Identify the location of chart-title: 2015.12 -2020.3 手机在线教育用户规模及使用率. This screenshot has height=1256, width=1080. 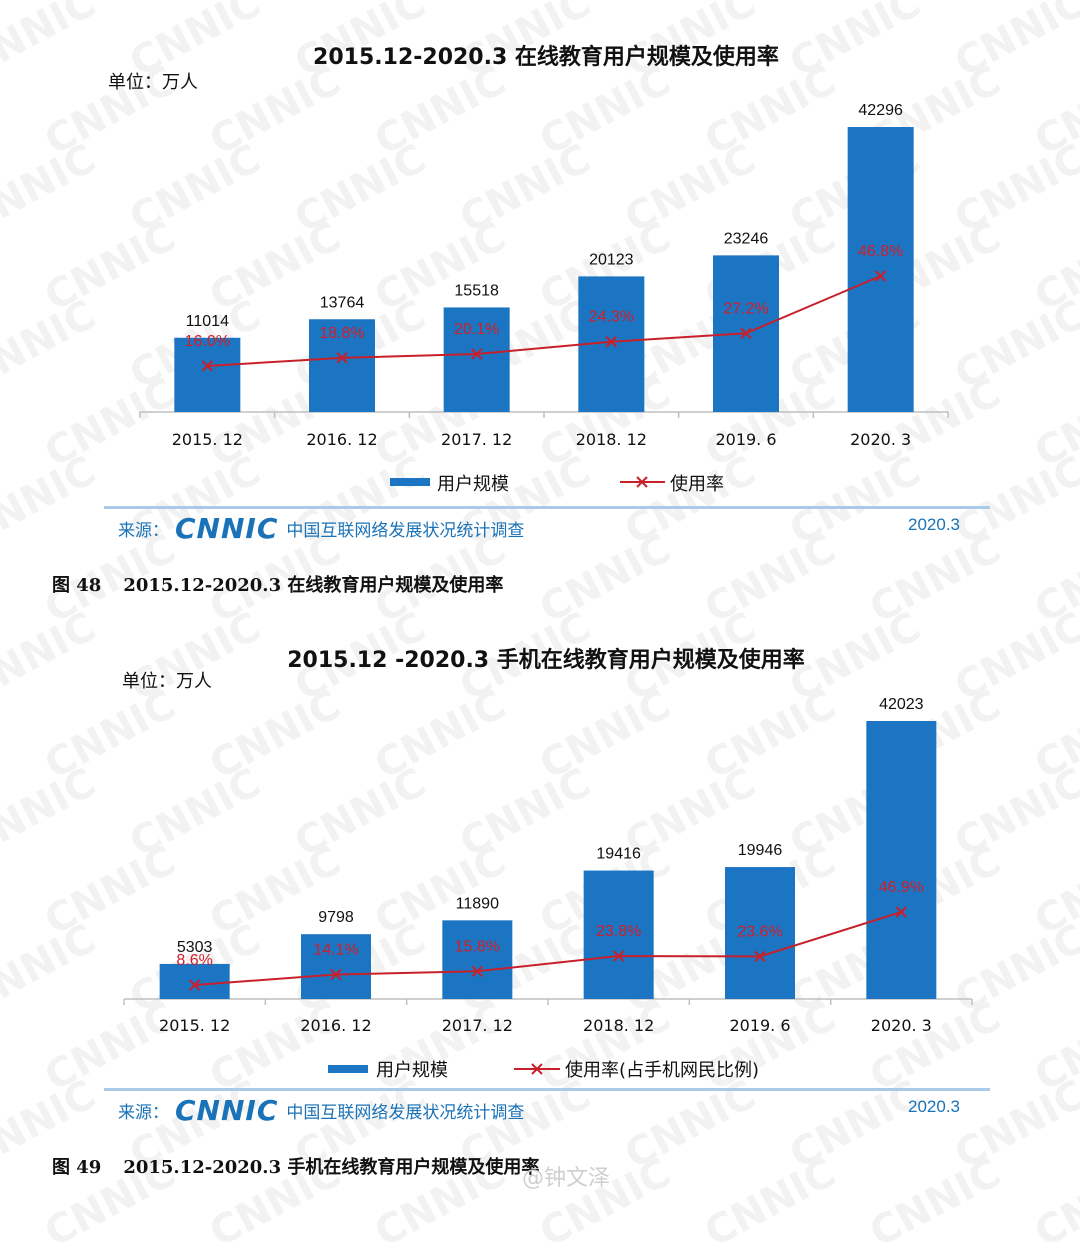
(546, 660).